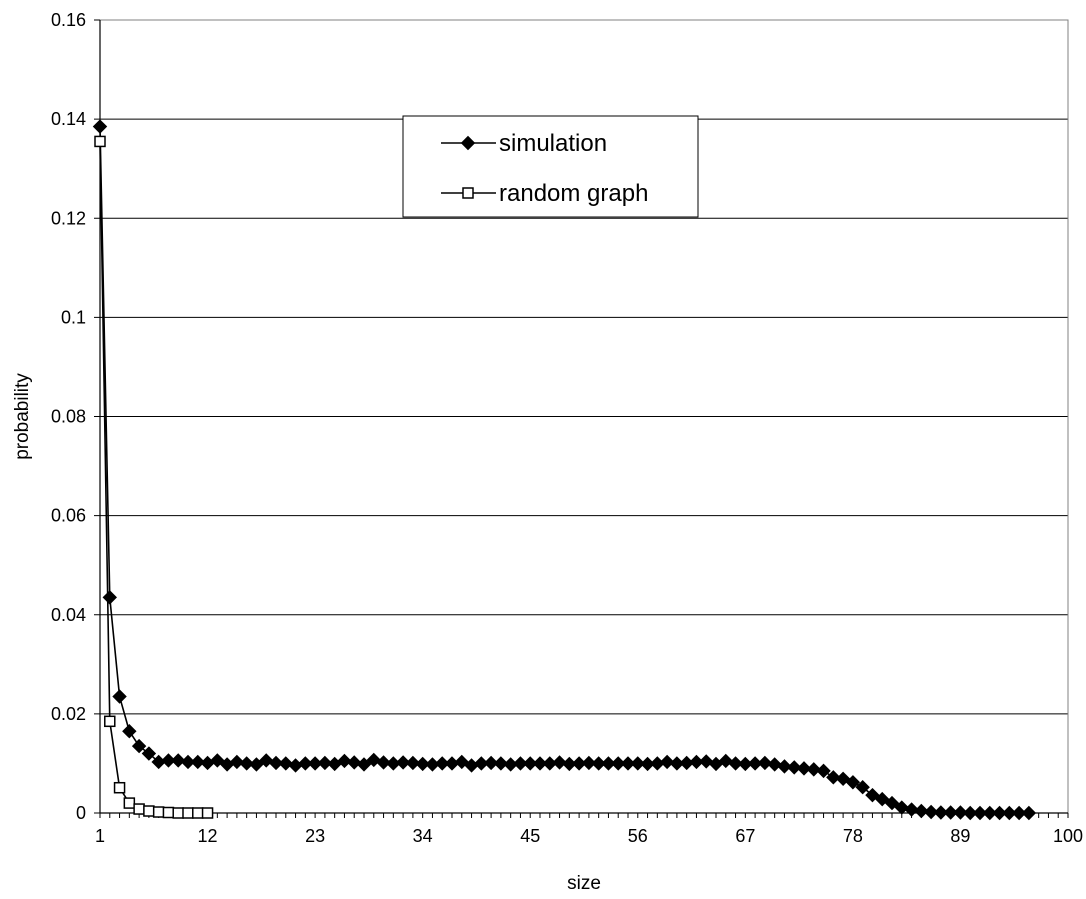  What do you see at coordinates (100, 836) in the screenshot?
I see `x-tick-label-0: 1` at bounding box center [100, 836].